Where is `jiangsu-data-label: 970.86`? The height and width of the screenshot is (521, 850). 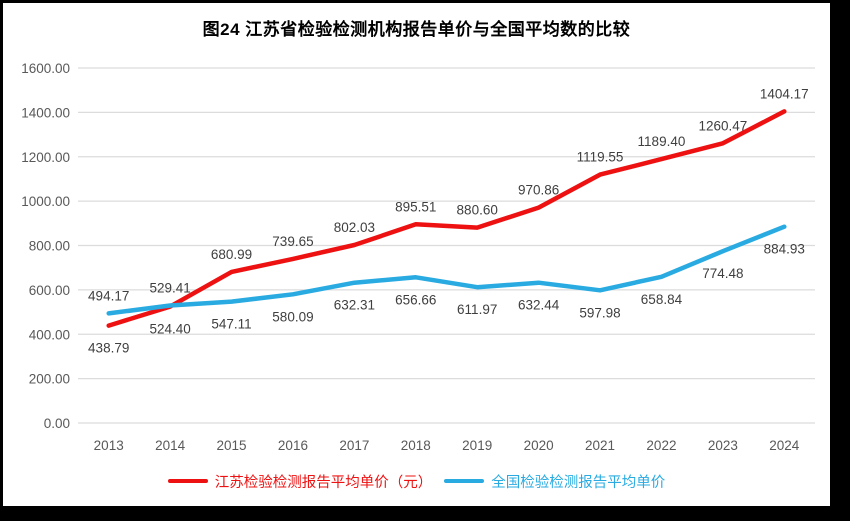
jiangsu-data-label: 970.86 is located at coordinates (538, 190).